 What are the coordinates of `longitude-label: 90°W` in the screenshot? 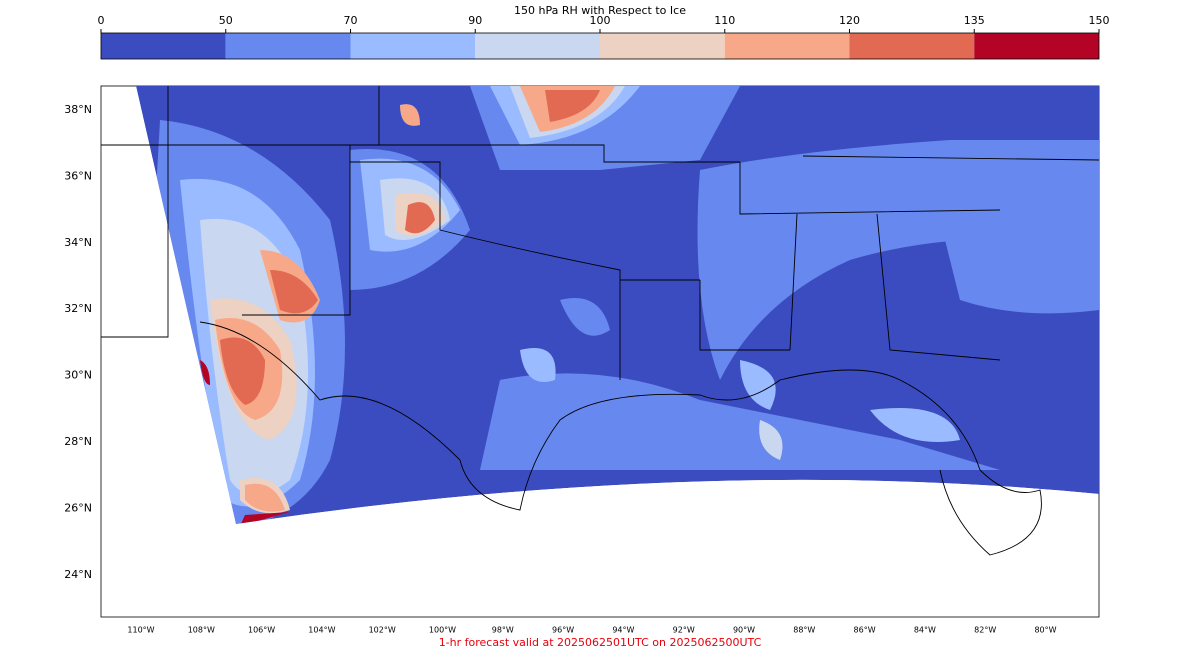 It's located at (744, 630).